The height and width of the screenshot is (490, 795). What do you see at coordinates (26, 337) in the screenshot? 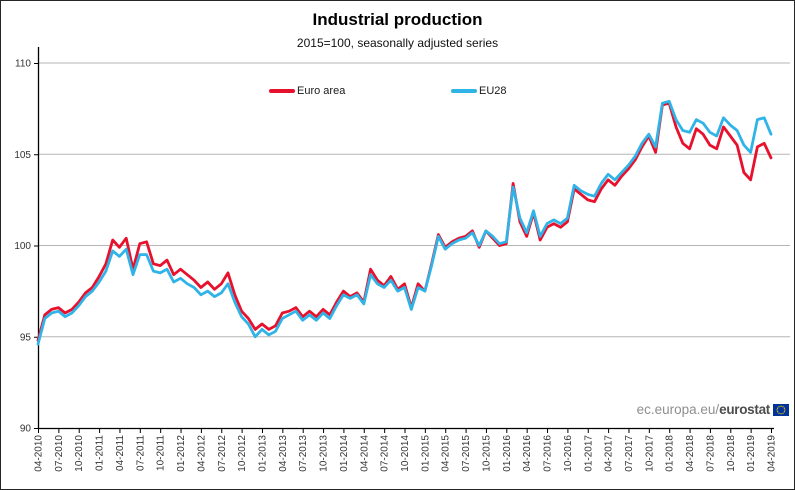
I see `y-tick-label: 95` at bounding box center [26, 337].